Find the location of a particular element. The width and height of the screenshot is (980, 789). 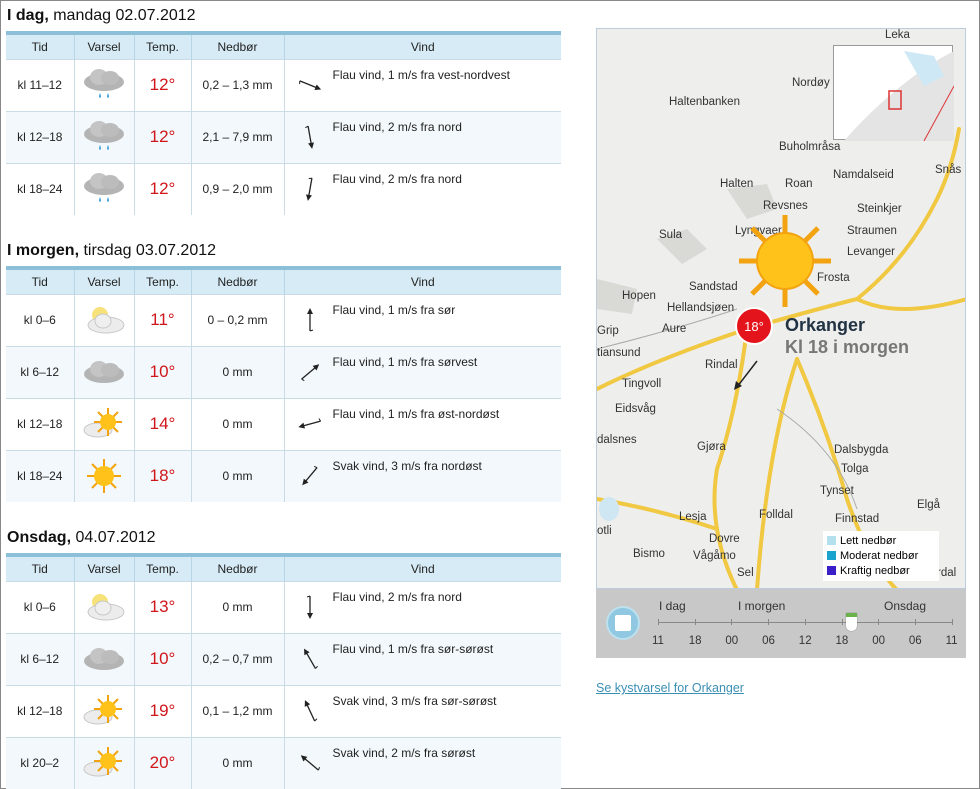

map-place: Straumen is located at coordinates (872, 231).